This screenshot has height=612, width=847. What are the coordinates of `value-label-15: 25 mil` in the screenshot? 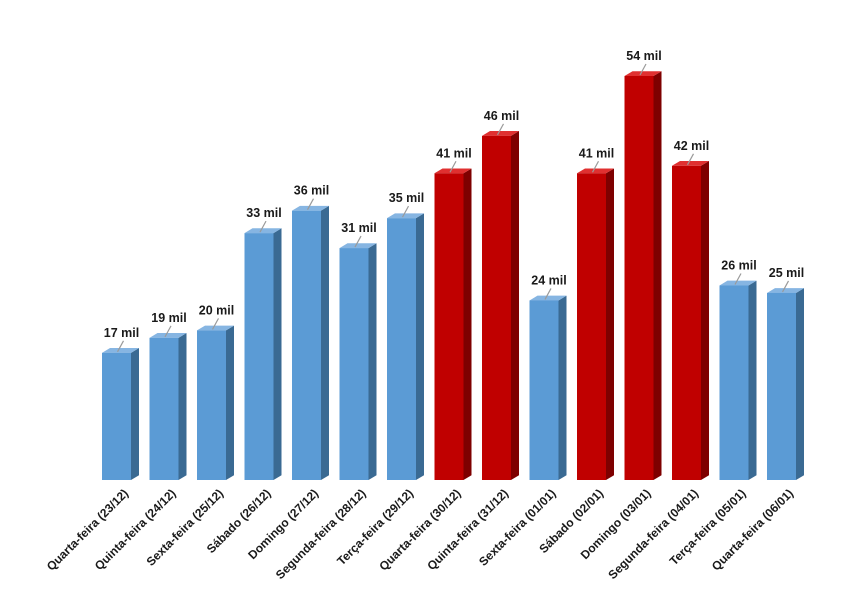 It's located at (786, 273).